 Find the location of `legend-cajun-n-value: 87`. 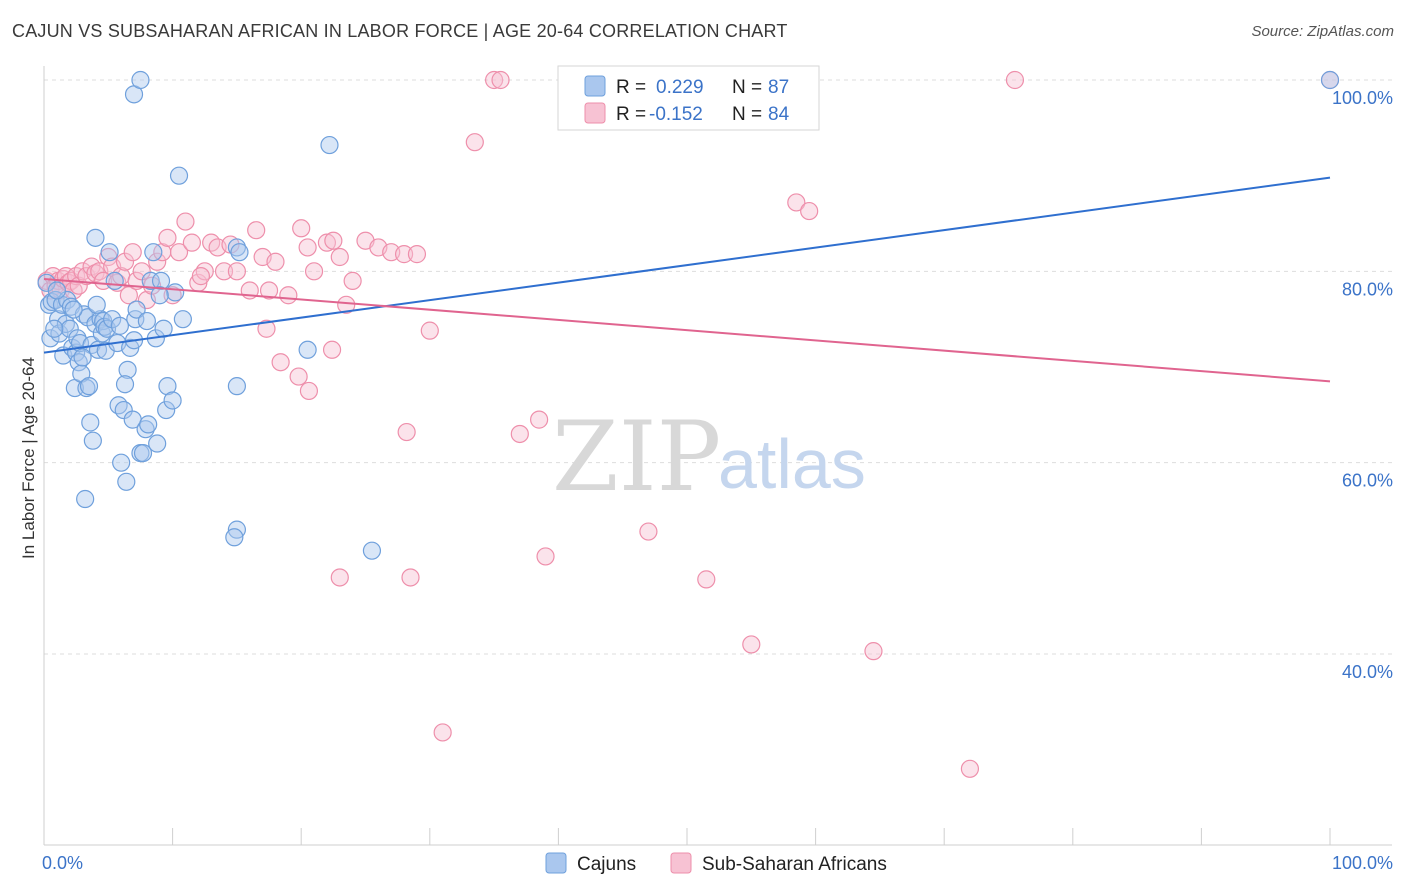

legend-cajun-n-value: 87 is located at coordinates (778, 87).